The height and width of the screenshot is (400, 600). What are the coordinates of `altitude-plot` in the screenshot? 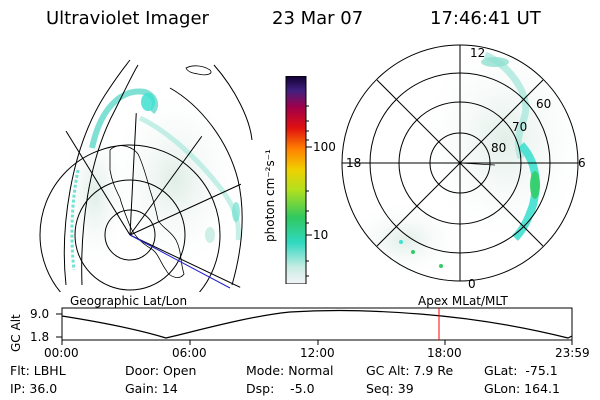 It's located at (314, 326).